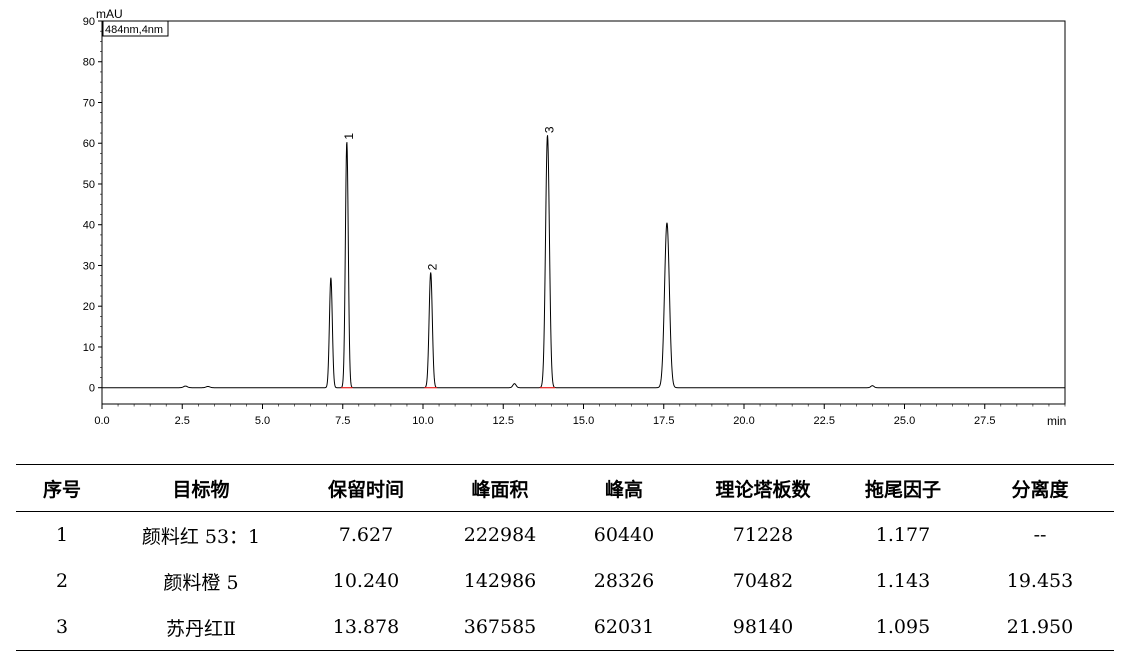  Describe the element at coordinates (763, 627) in the screenshot. I see `cell-theoretical-plates: 98140` at that location.